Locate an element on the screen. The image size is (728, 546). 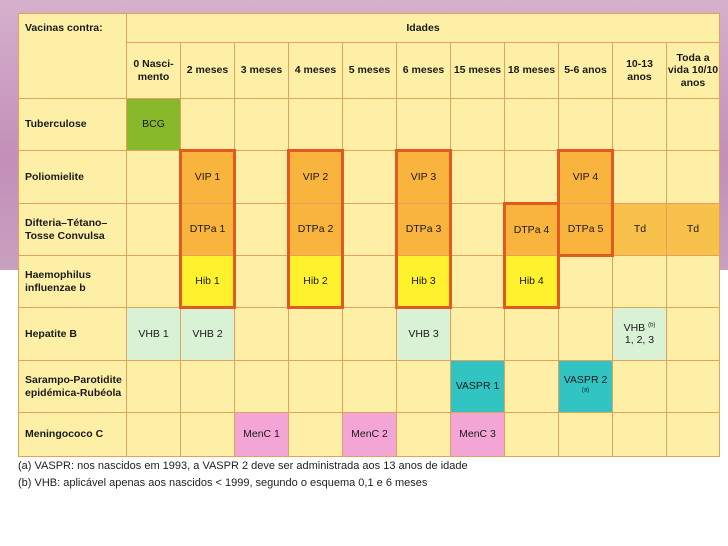
cell-hib1: Hib 1 is located at coordinates (207, 282).